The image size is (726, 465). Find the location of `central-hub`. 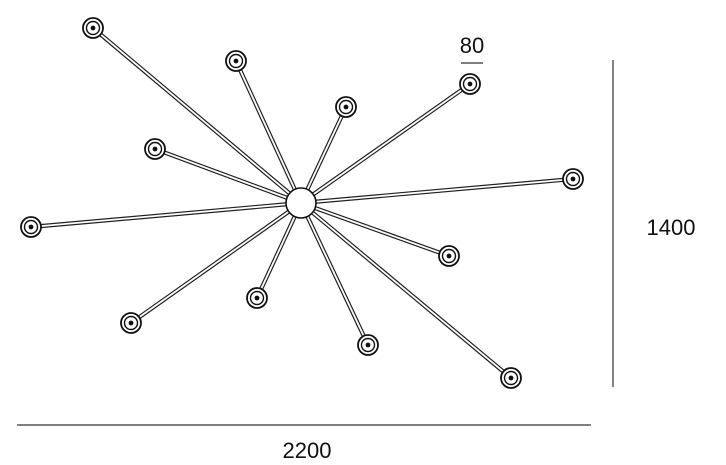

central-hub is located at coordinates (301, 203).